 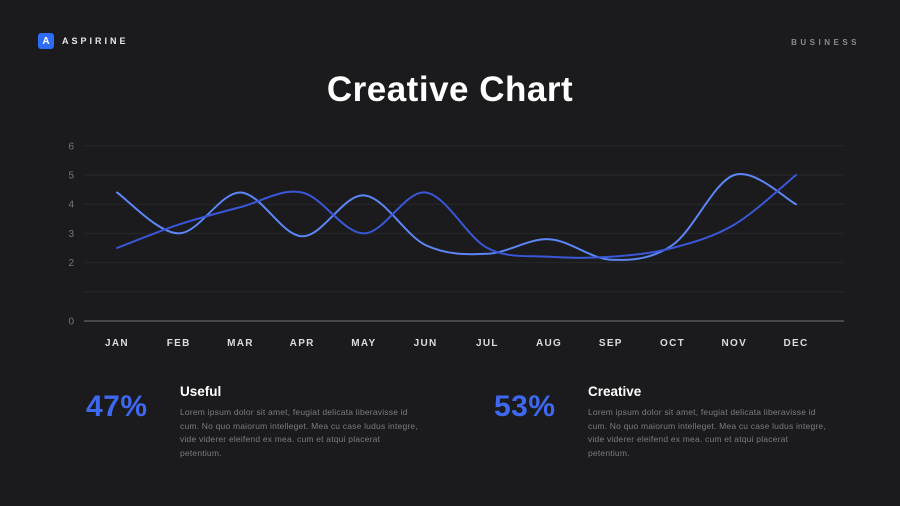 I want to click on y-tick-label: 5, so click(x=71, y=176).